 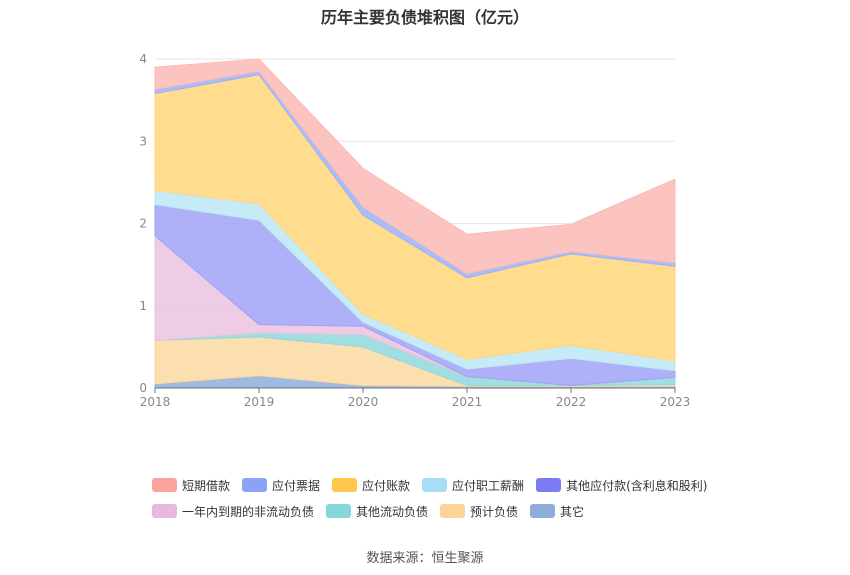 I want to click on legend-label: 短期借款, so click(x=206, y=485).